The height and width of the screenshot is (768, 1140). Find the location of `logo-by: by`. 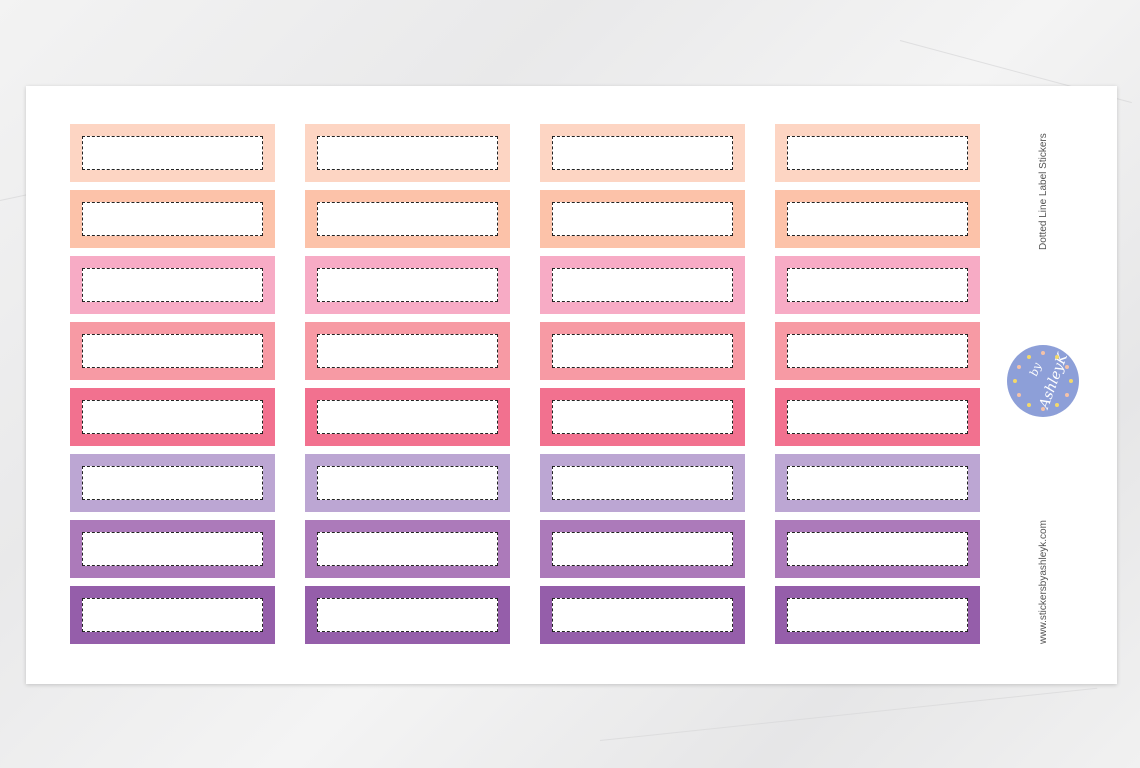

logo-by: by is located at coordinates (1036, 369).